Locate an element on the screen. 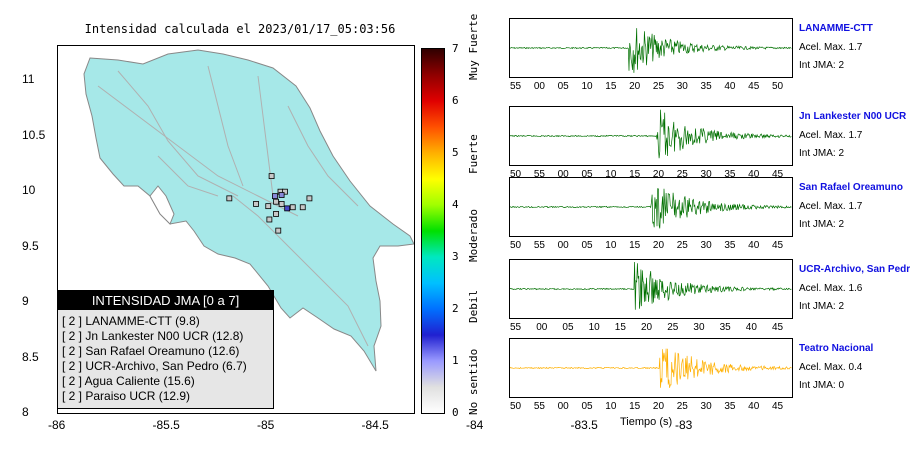  map-y-tick: 10.5 is located at coordinates (34, 134).